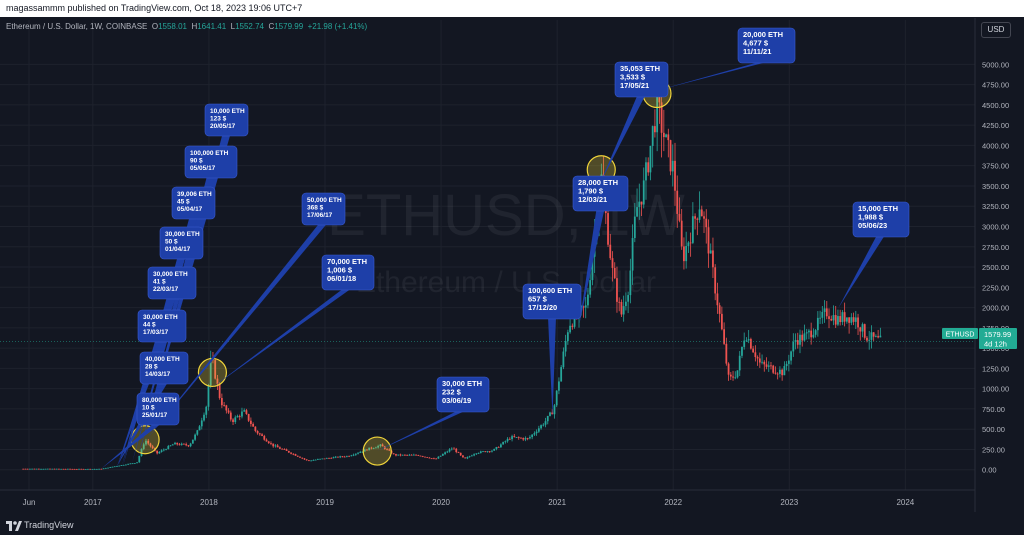  Describe the element at coordinates (29, 502) in the screenshot. I see `x-tick-label: Jun` at that location.